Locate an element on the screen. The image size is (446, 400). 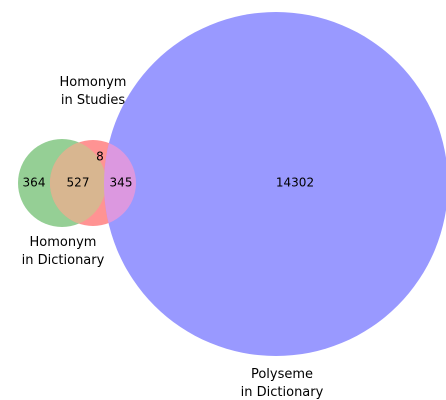
region-value: 364 is located at coordinates (34, 183).